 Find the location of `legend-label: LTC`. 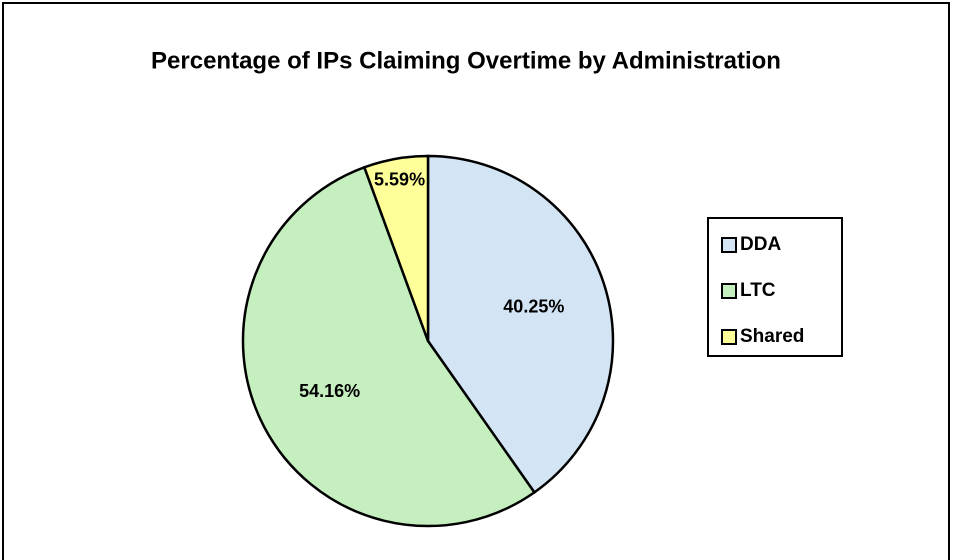

legend-label: LTC is located at coordinates (758, 290).